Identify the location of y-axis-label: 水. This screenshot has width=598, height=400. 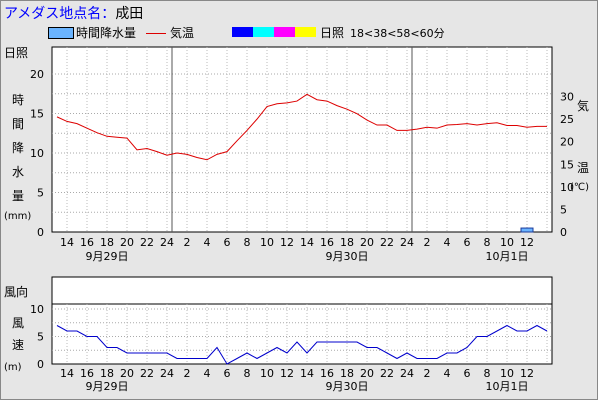
(18, 172).